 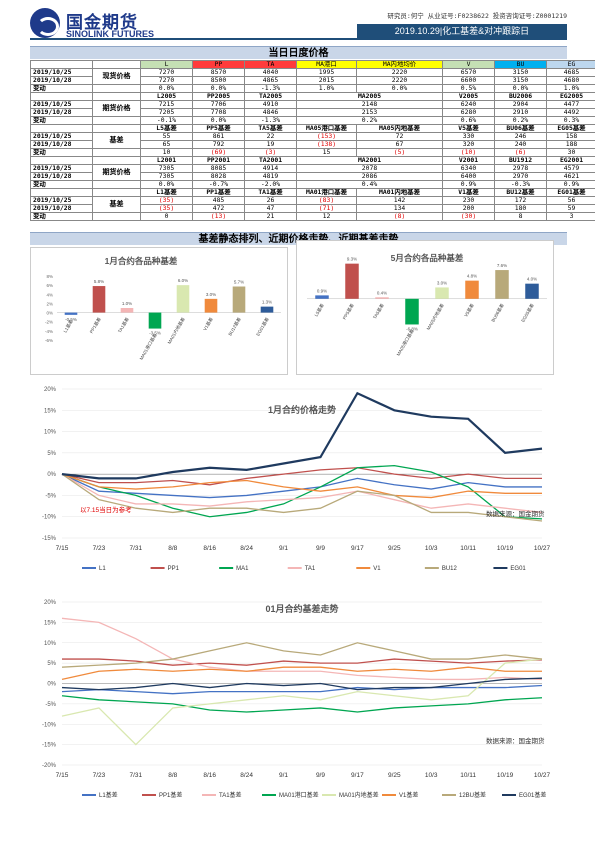 What do you see at coordinates (49, 340) in the screenshot?
I see `y-tick-label: -6%` at bounding box center [49, 340].